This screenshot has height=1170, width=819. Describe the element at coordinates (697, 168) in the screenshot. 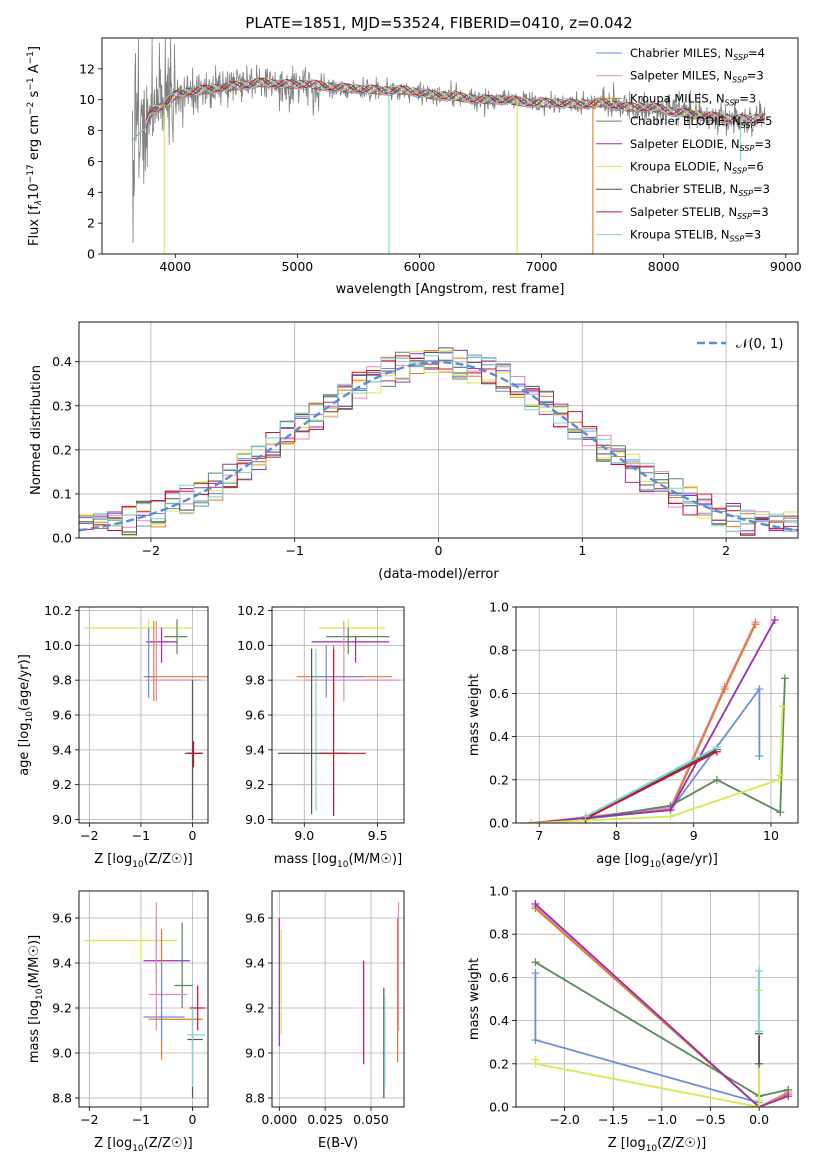

I see `legend-entry: Kroupa ELODIE, NSSP=6` at that location.